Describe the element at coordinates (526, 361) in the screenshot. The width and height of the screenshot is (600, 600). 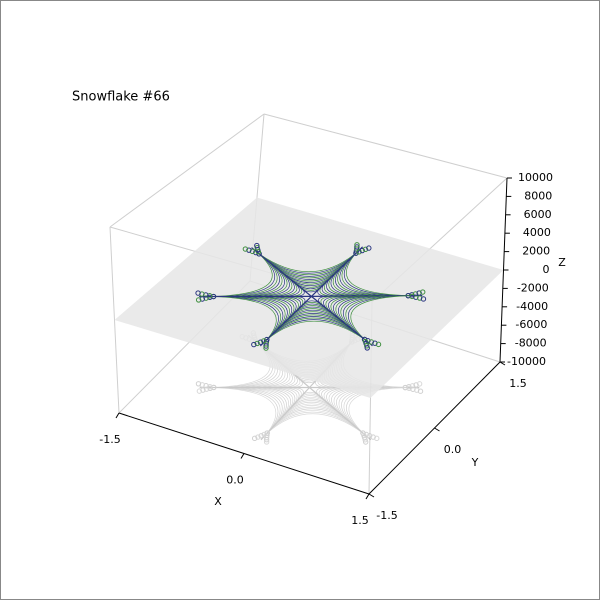
I see `z-tick-label: -10000` at that location.